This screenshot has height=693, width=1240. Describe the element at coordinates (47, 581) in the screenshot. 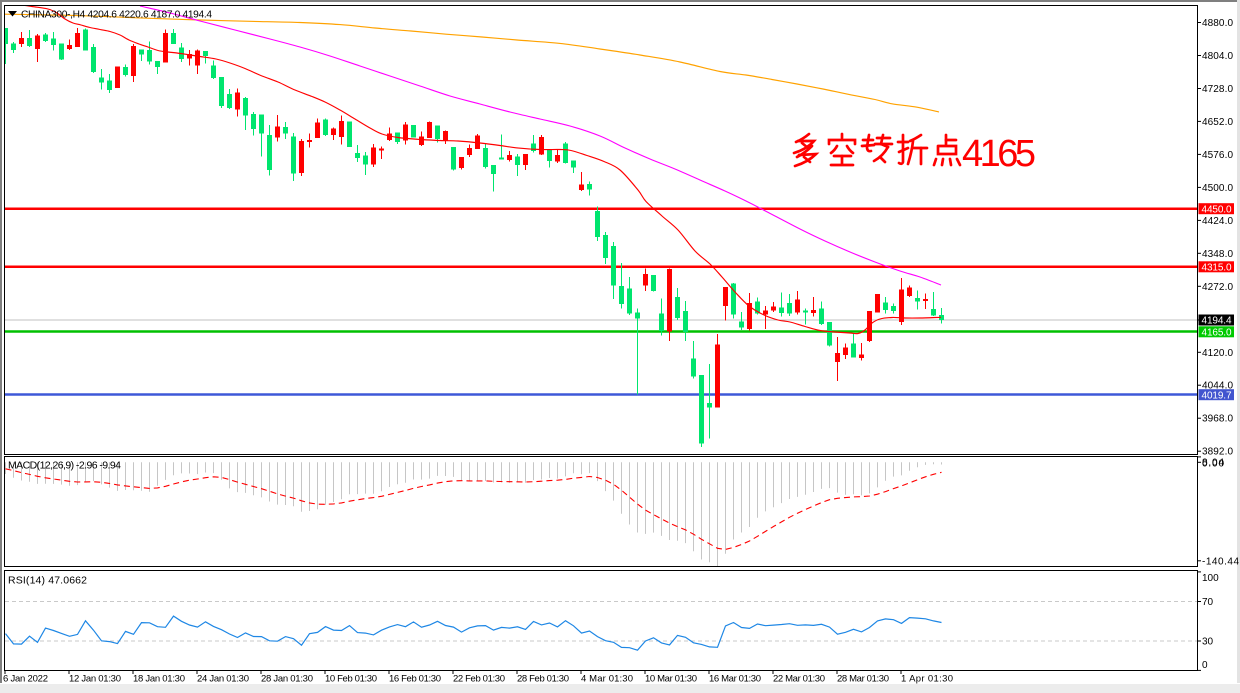

I see `svg-text: RSI(14) 47.0662` at that location.